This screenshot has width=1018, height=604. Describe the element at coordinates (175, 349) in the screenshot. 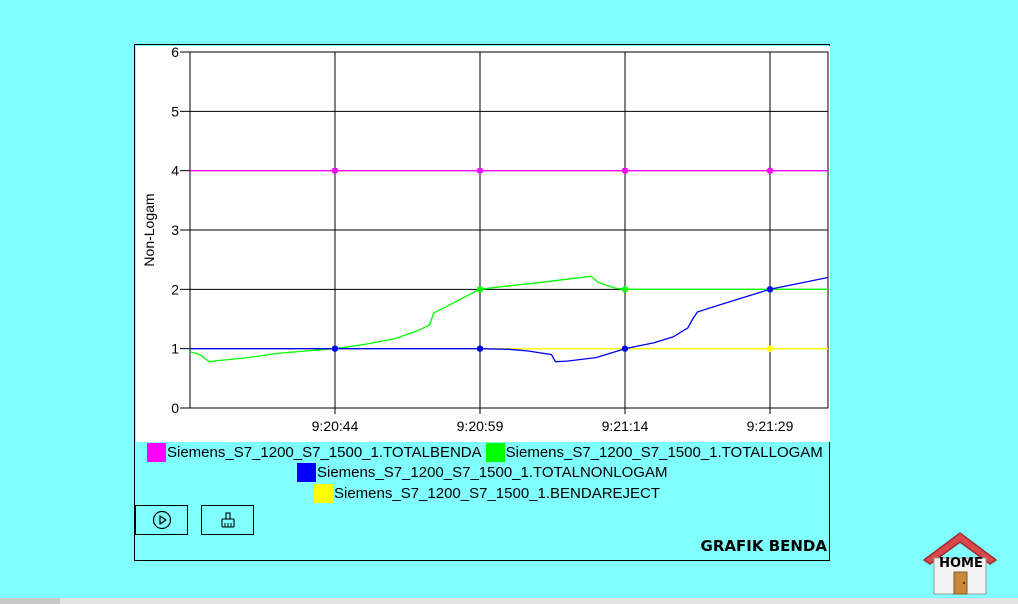

I see `y-tick-label: 1` at that location.